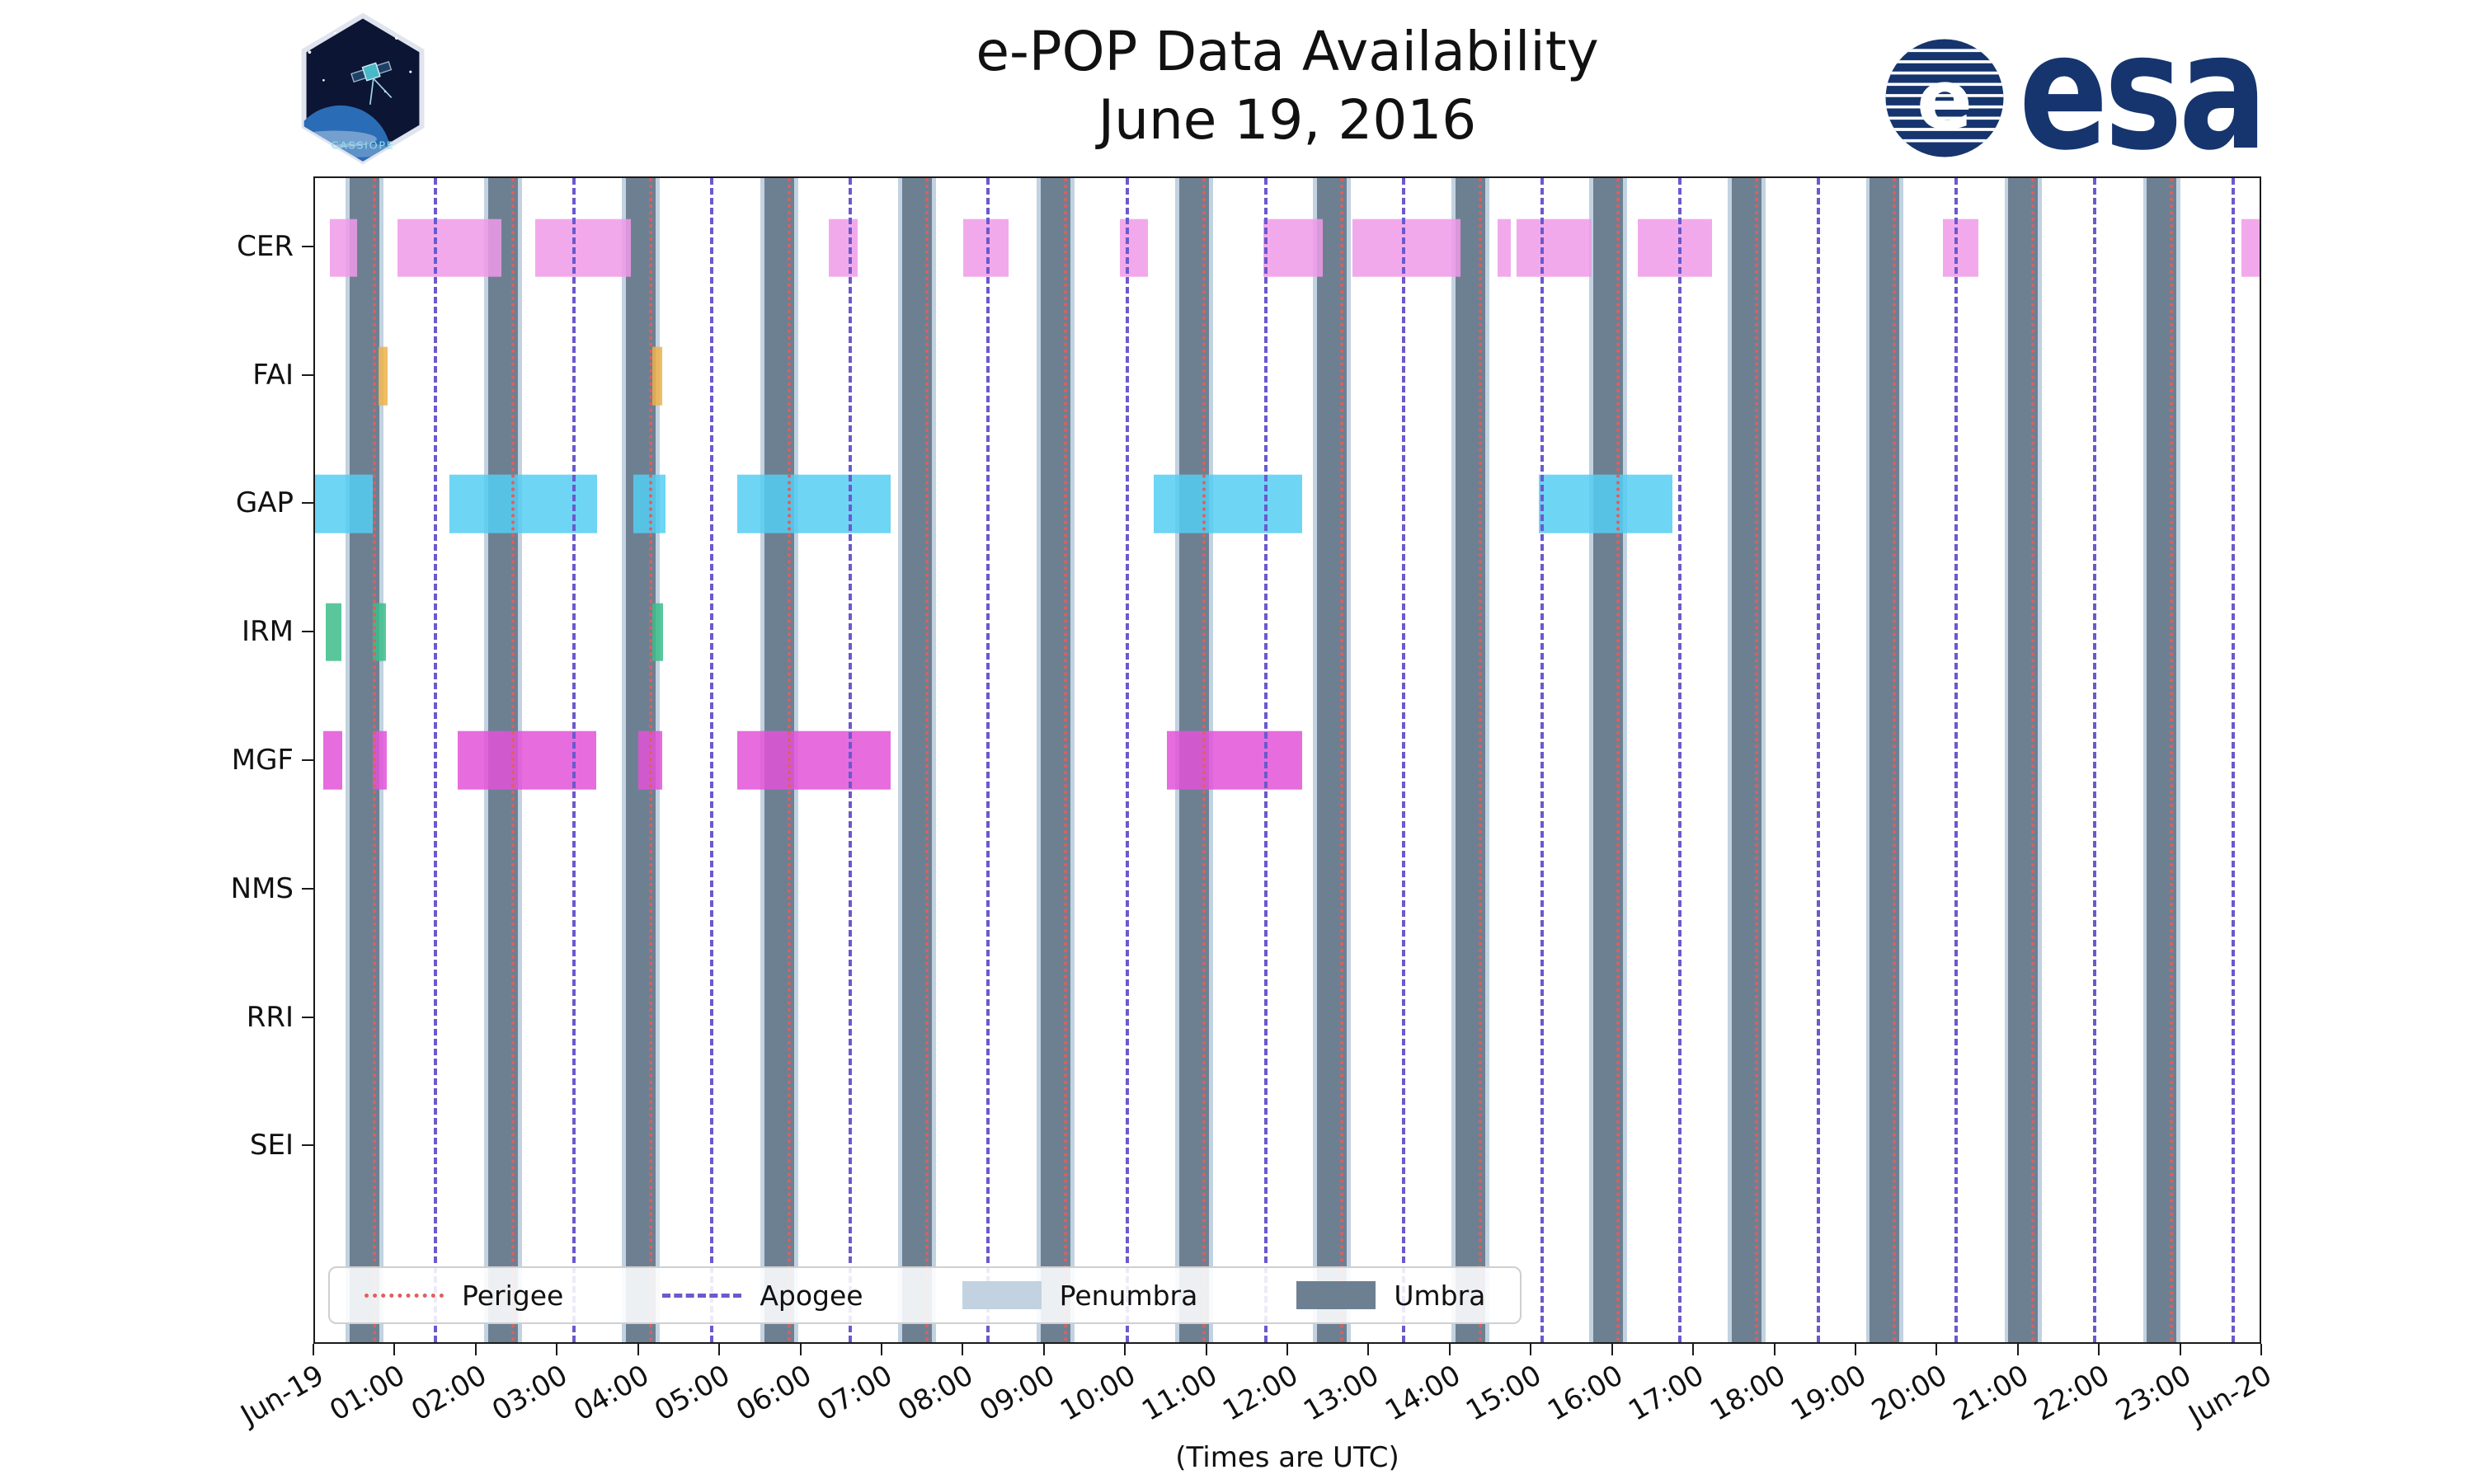 The width and height of the screenshot is (2474, 1484). I want to click on x-tick-label: 14:00, so click(1422, 1393).